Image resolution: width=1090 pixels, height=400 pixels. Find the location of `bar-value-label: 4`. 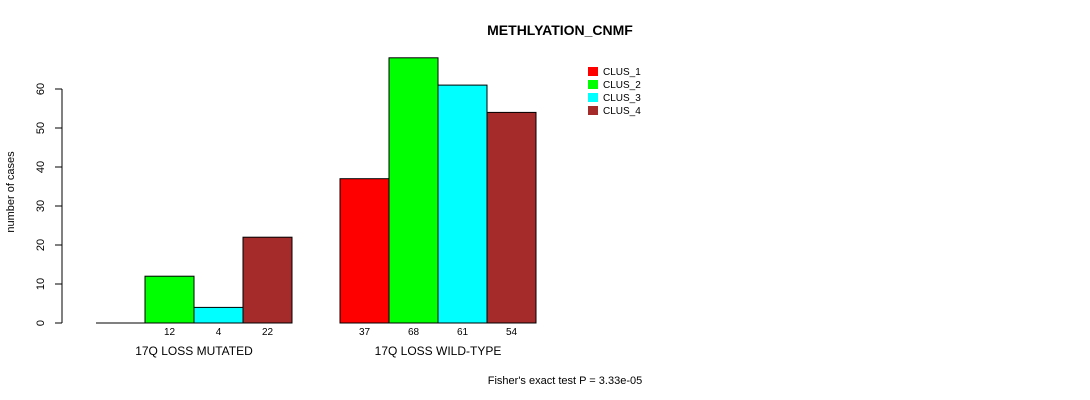

bar-value-label: 4 is located at coordinates (219, 332).